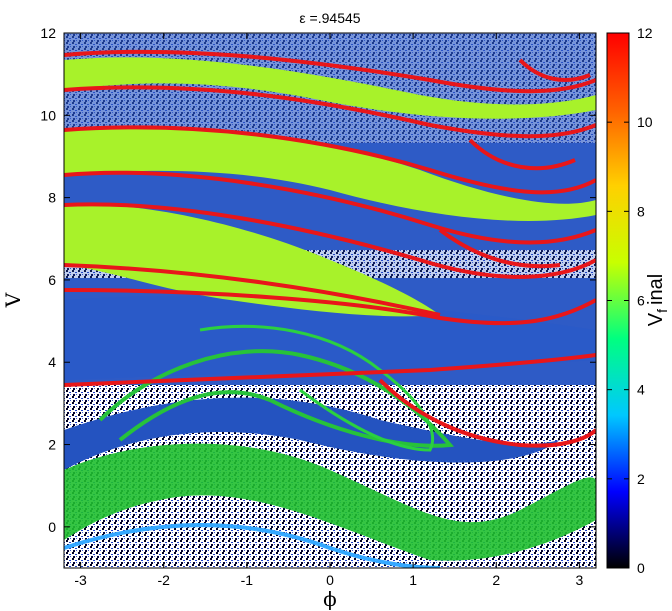 This screenshot has width=672, height=611. What do you see at coordinates (52, 362) in the screenshot?
I see `y-tick-label: 4` at bounding box center [52, 362].